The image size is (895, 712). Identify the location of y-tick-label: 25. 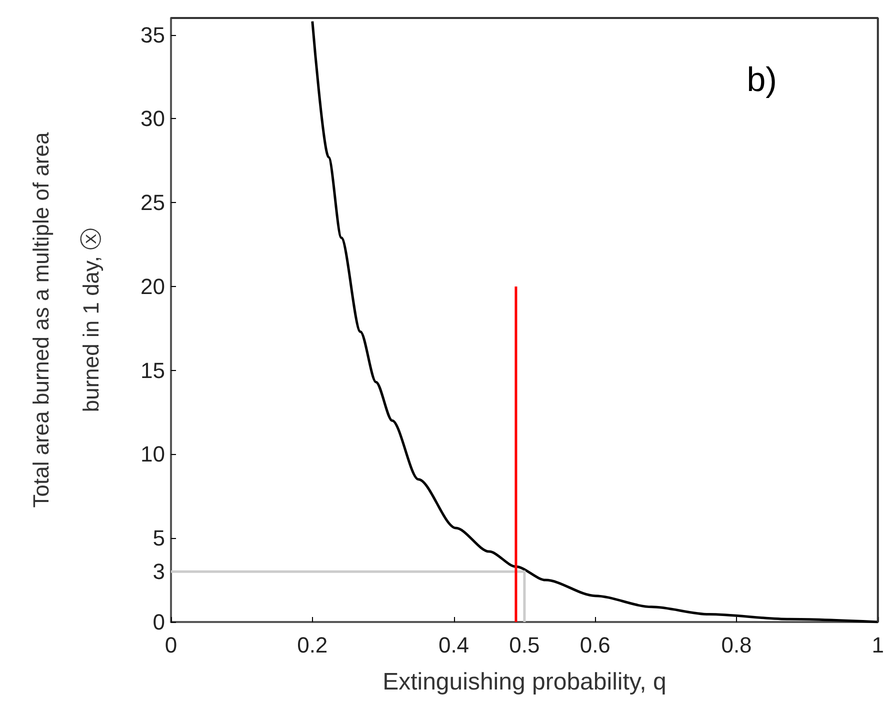
(152, 203).